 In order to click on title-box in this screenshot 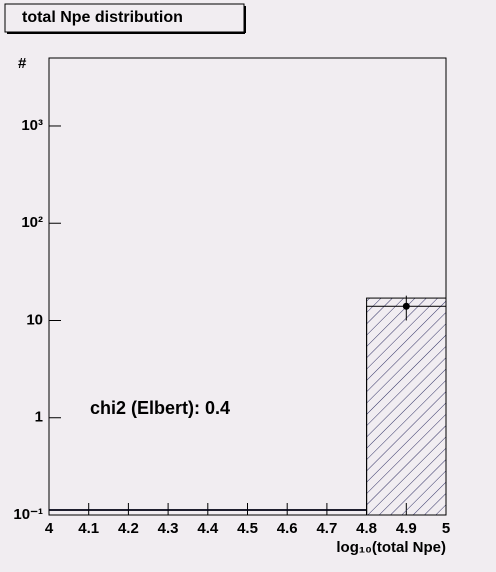, I will do `click(124, 18)`.